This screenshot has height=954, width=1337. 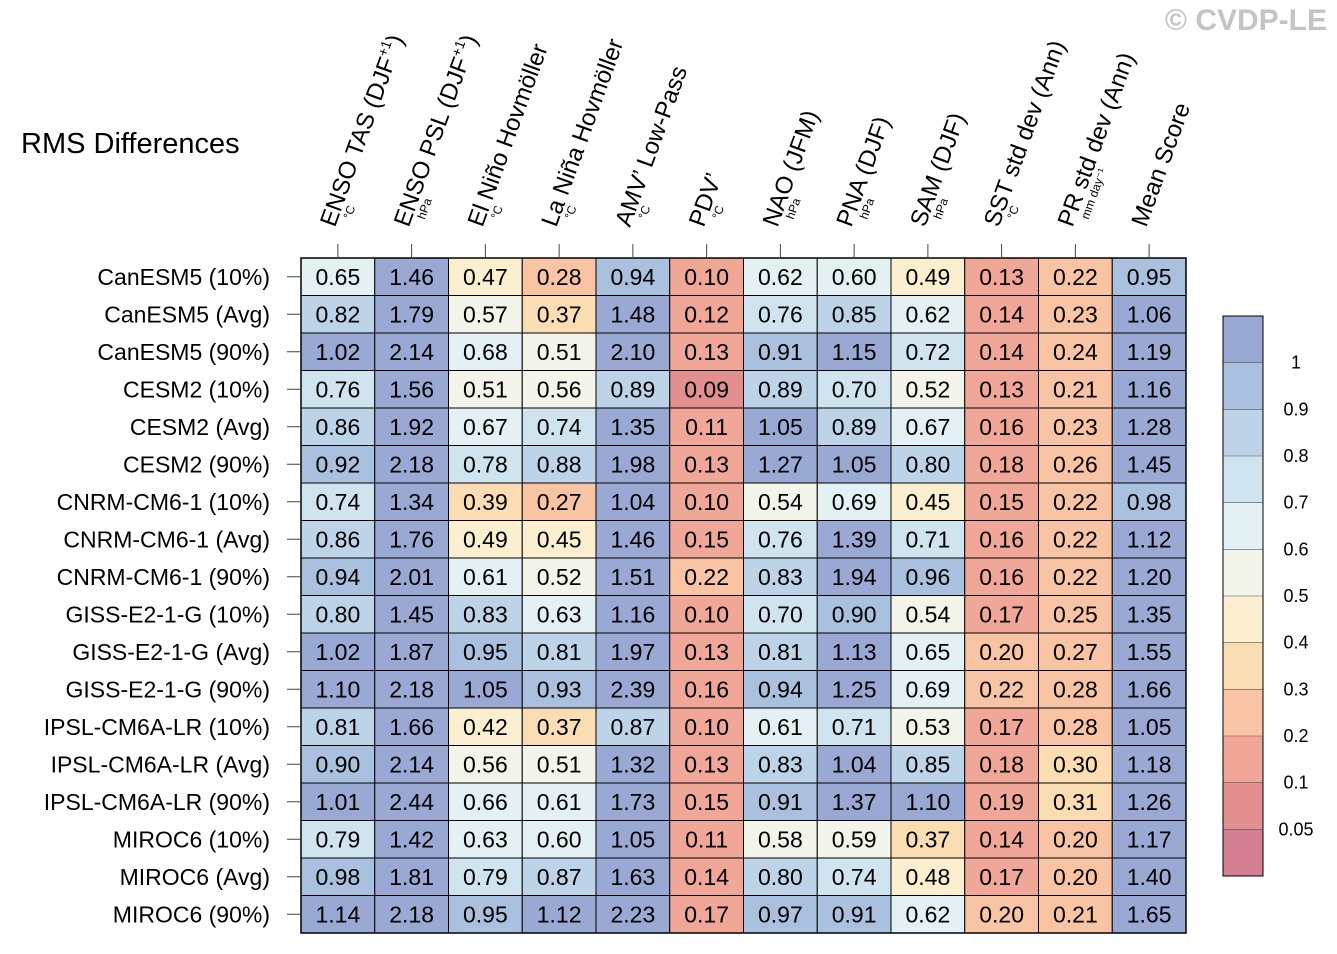 I want to click on cell-value: 0.59, so click(x=854, y=839).